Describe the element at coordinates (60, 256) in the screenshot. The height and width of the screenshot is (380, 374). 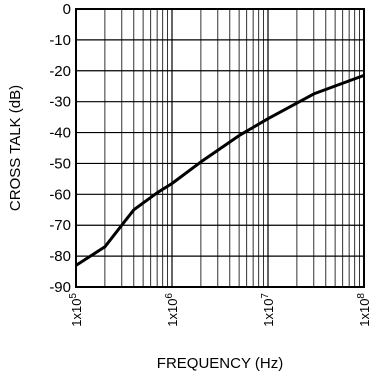
I see `y-tick-label: -80` at that location.